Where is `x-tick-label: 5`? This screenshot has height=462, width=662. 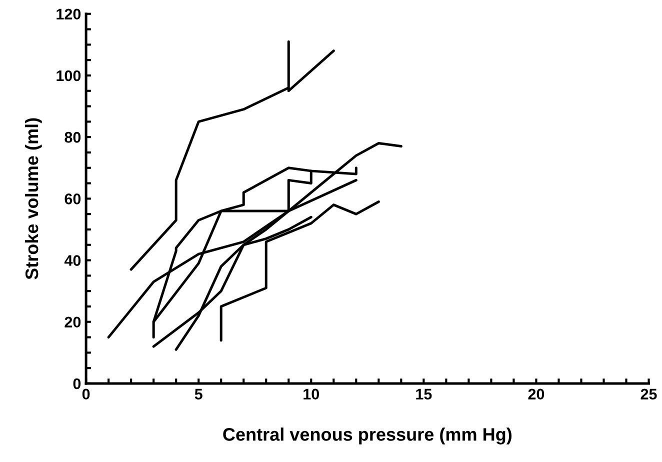 x-tick-label: 5 is located at coordinates (198, 394).